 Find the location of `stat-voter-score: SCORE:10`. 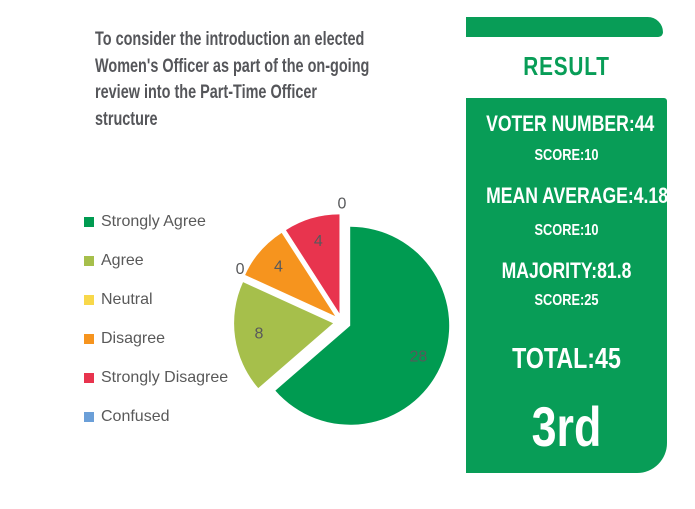

stat-voter-score: SCORE:10 is located at coordinates (566, 155).